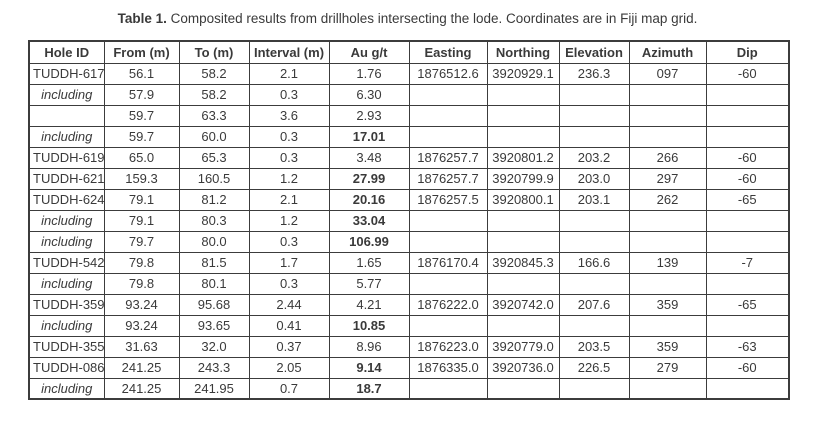 This screenshot has width=815, height=428. What do you see at coordinates (594, 262) in the screenshot?
I see `data-cell: 166.6` at bounding box center [594, 262].